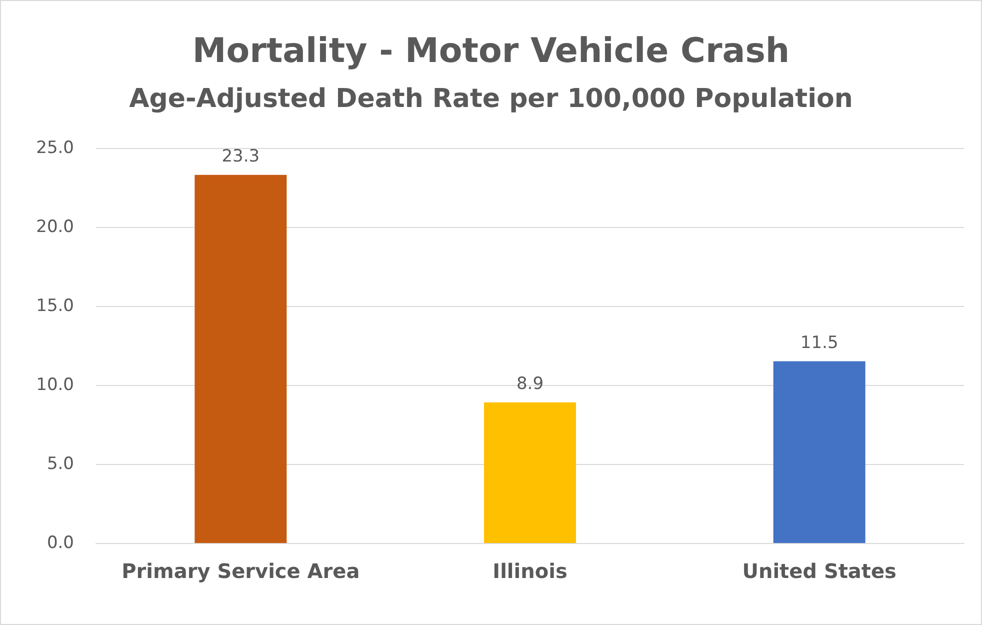 Image resolution: width=982 pixels, height=625 pixels. What do you see at coordinates (491, 51) in the screenshot?
I see `chart-title: Mortality - Motor Vehicle Crash` at bounding box center [491, 51].